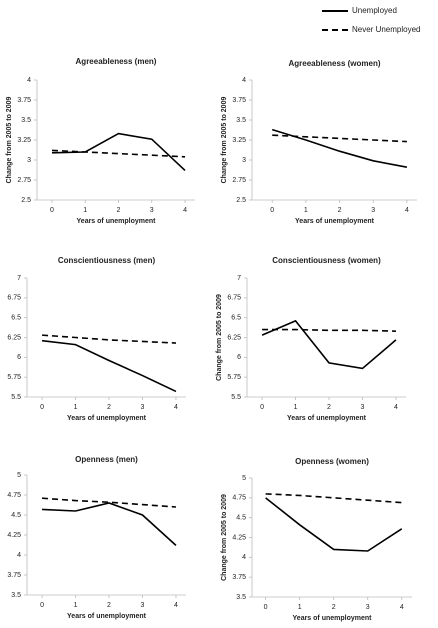 Image resolution: width=438 pixels, height=628 pixels. What do you see at coordinates (106, 459) in the screenshot?
I see `chart-title: Openness (men)` at bounding box center [106, 459].